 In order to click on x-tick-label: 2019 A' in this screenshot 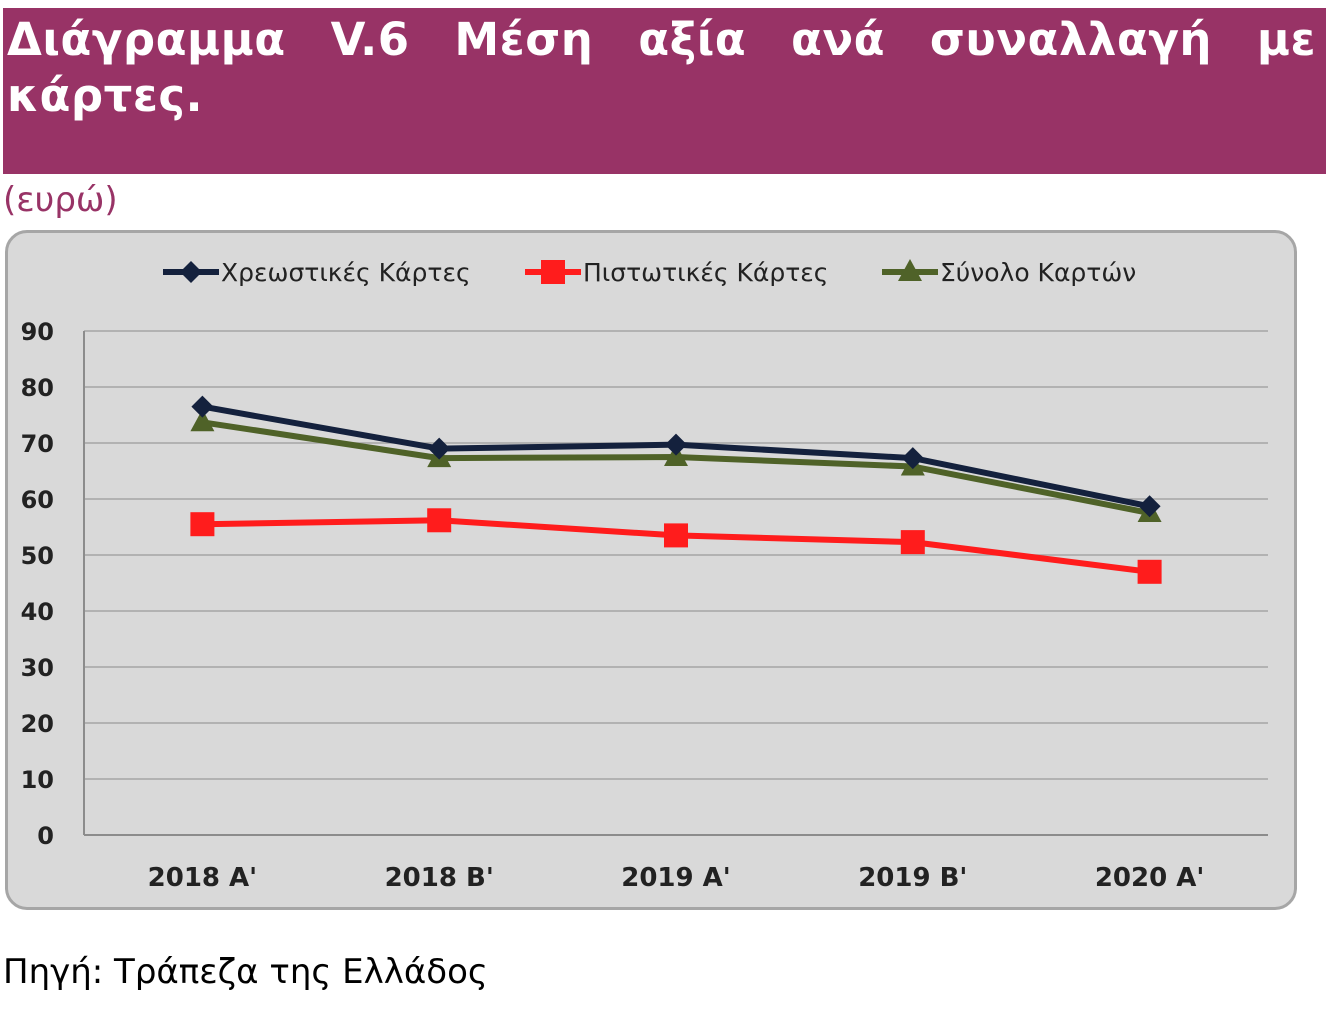, I will do `click(676, 878)`.